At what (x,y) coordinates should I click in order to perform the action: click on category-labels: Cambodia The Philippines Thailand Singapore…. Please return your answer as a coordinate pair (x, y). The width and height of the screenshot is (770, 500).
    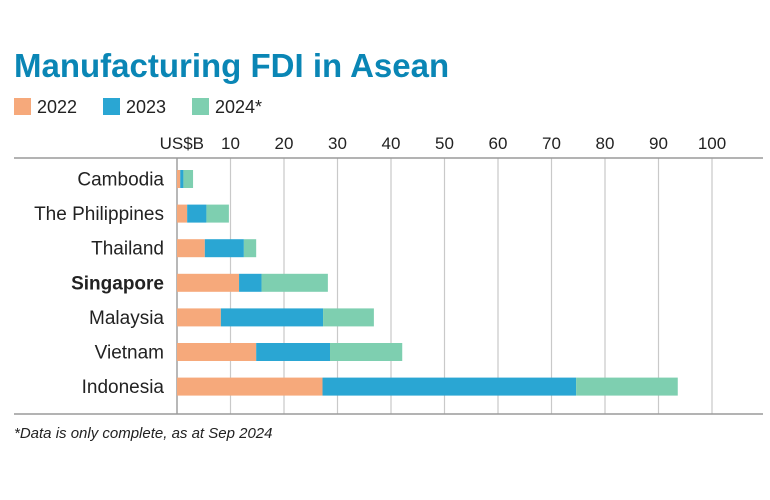
    Looking at the image, I should click on (99, 284).